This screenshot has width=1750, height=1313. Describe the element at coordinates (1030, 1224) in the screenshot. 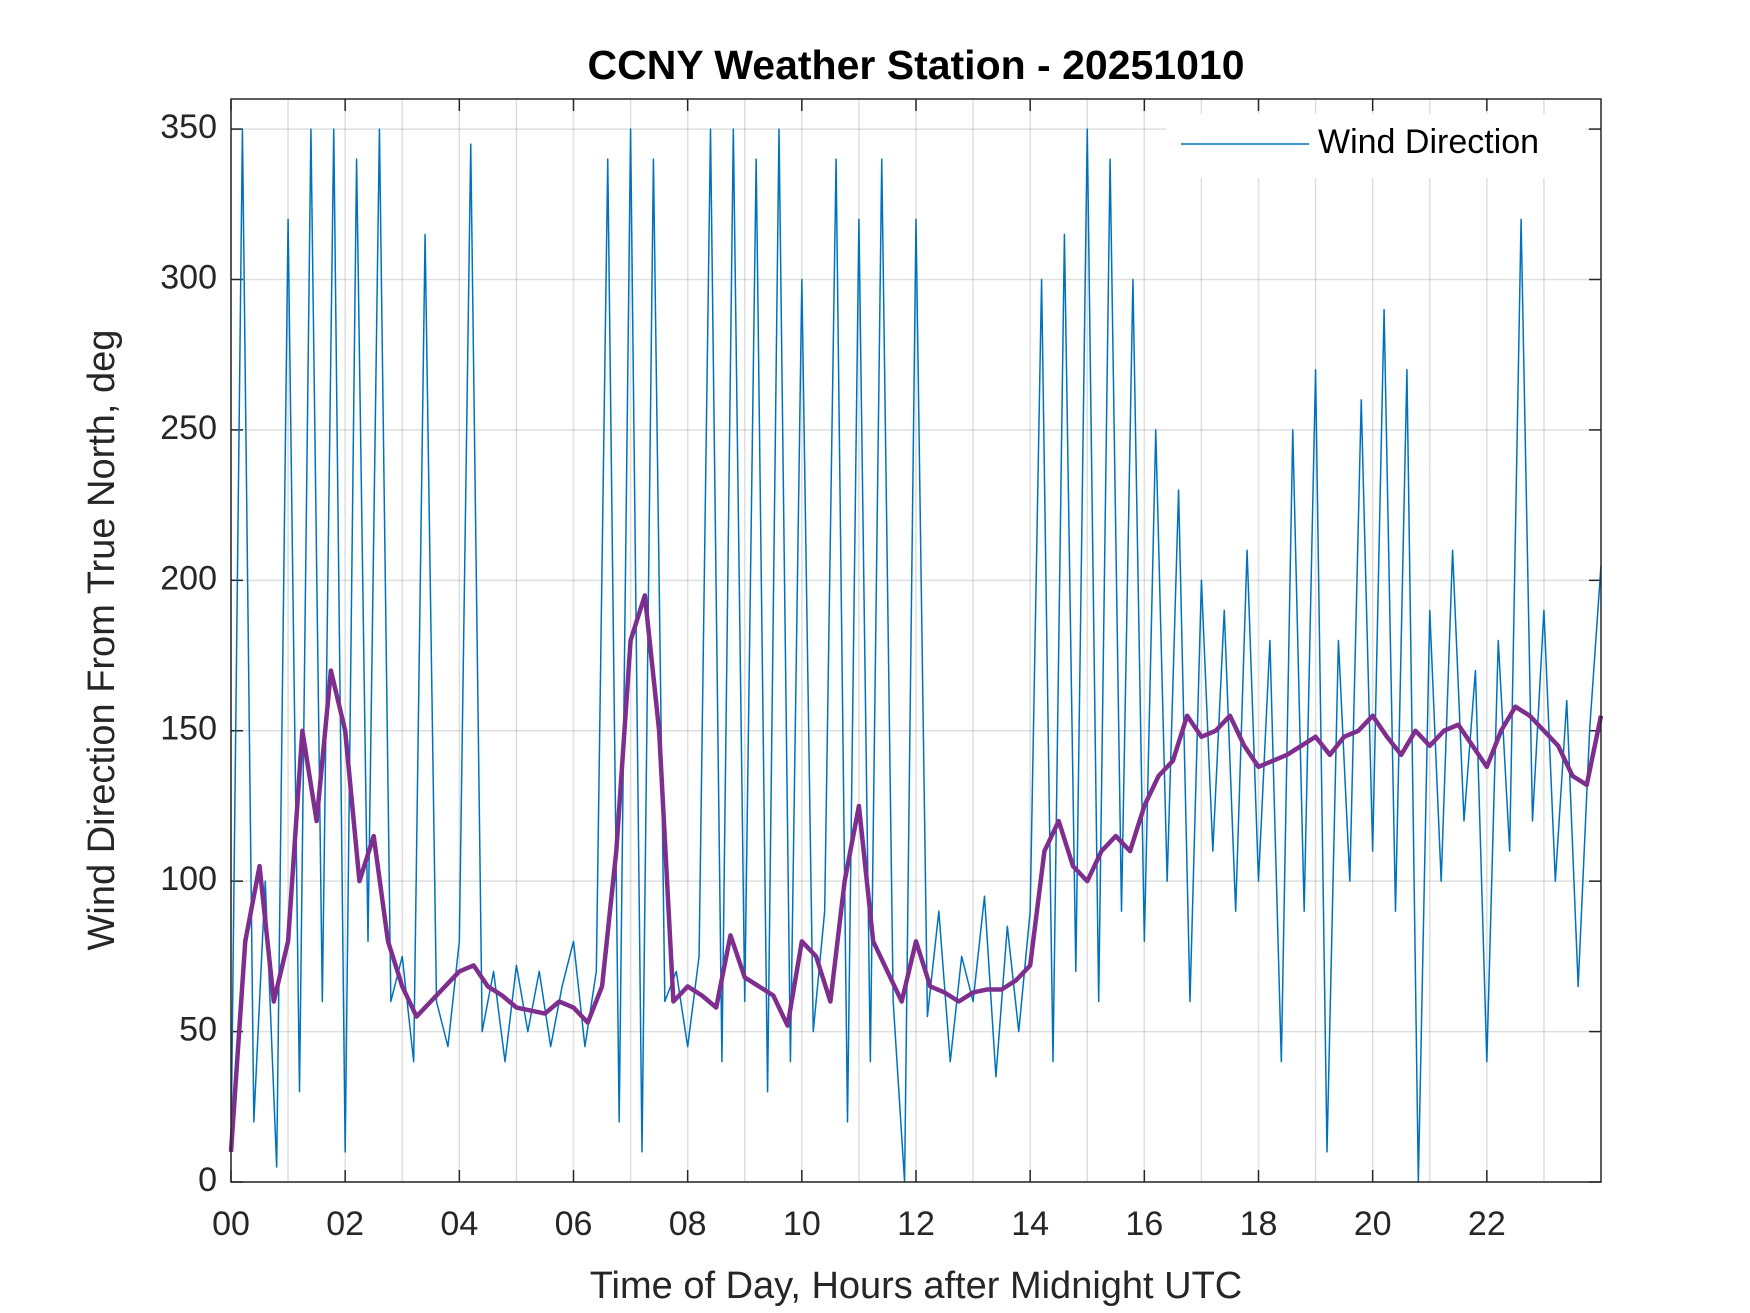

I see `x-tick-label: 14` at that location.